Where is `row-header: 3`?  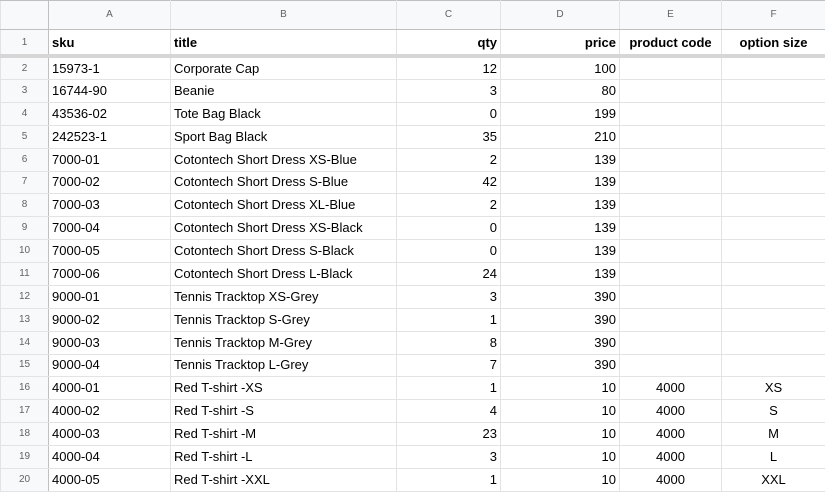
row-header: 3 is located at coordinates (24, 91).